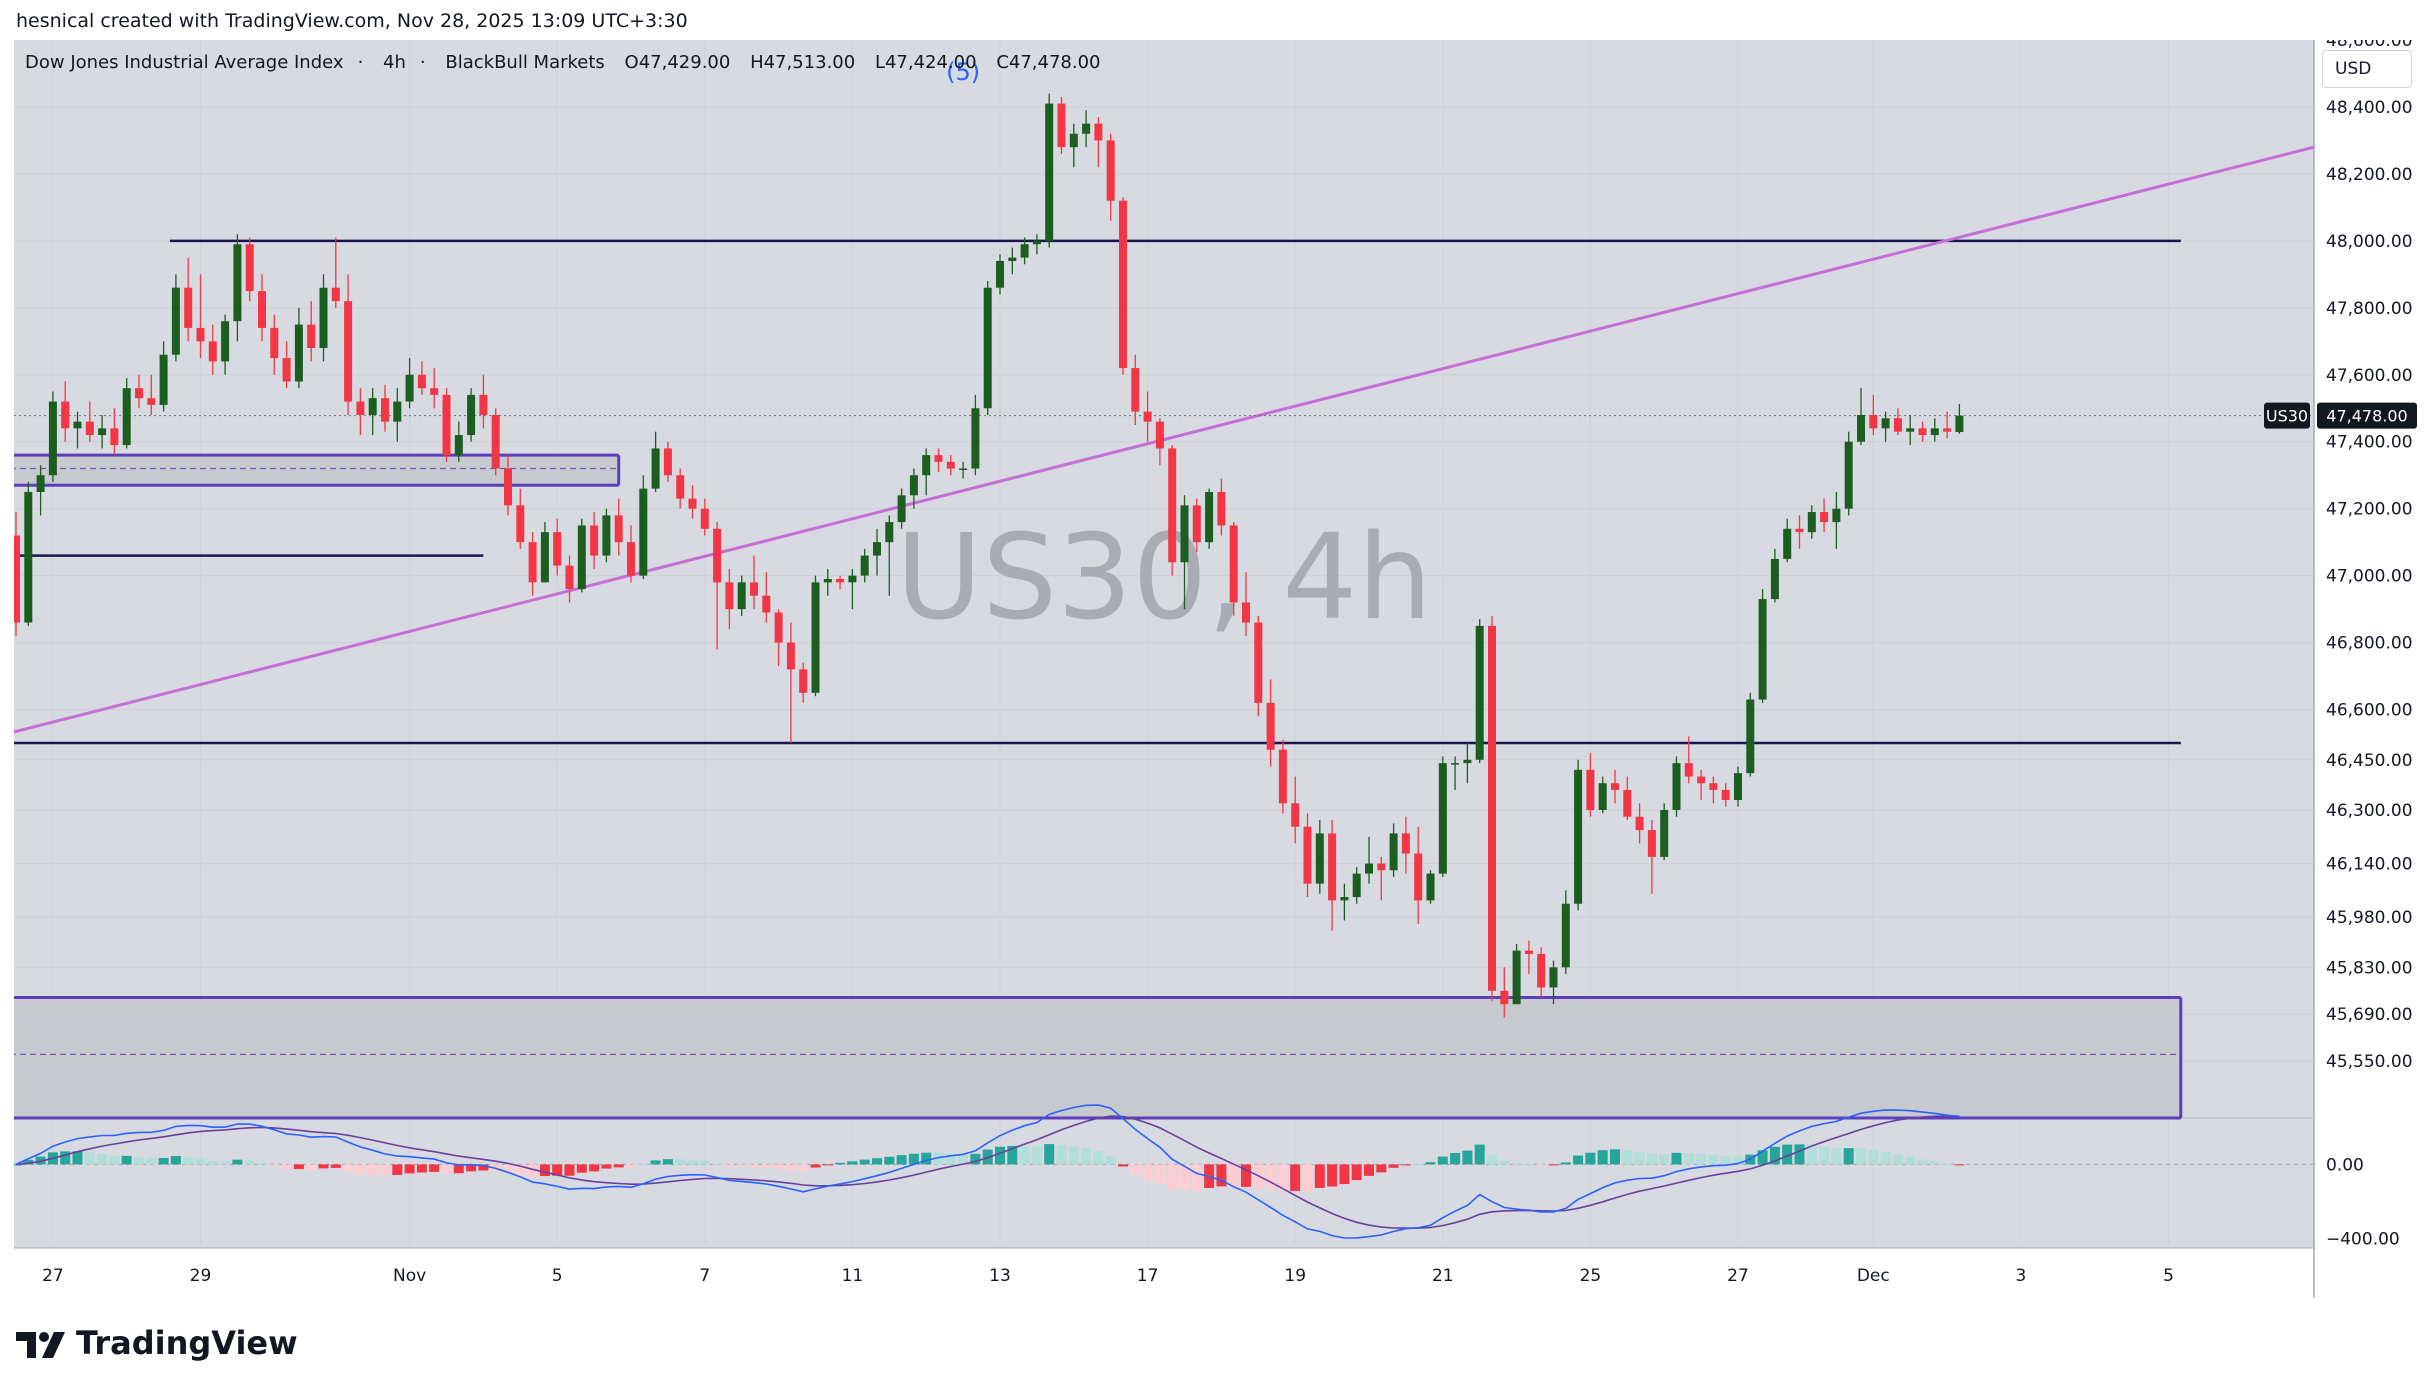  I want to click on time-tick-label: 11, so click(853, 1276).